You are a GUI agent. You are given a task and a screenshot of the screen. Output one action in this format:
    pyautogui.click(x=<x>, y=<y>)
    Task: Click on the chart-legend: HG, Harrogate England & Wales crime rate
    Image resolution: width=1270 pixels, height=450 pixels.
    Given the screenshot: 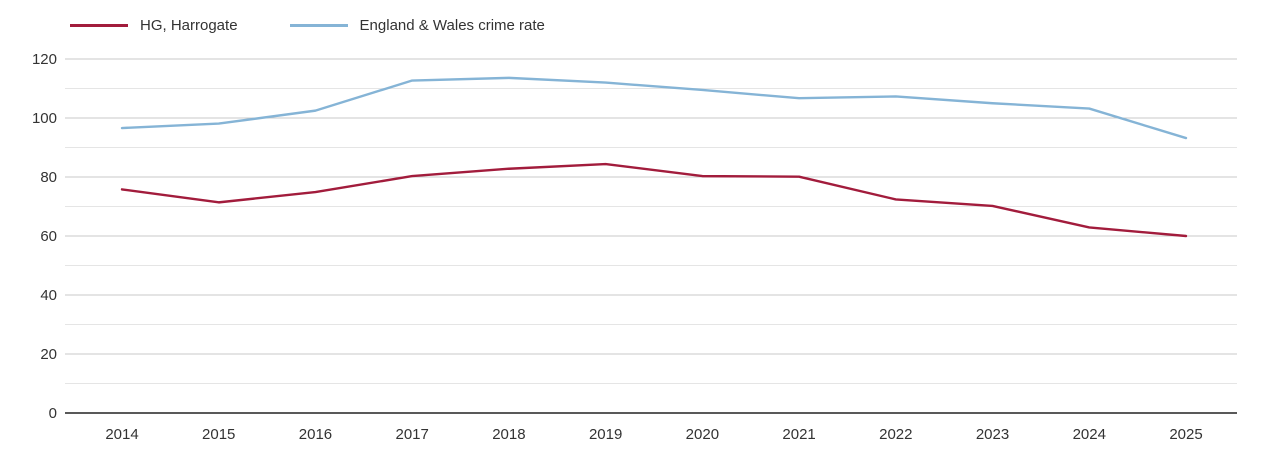 What is the action you would take?
    pyautogui.click(x=307, y=25)
    